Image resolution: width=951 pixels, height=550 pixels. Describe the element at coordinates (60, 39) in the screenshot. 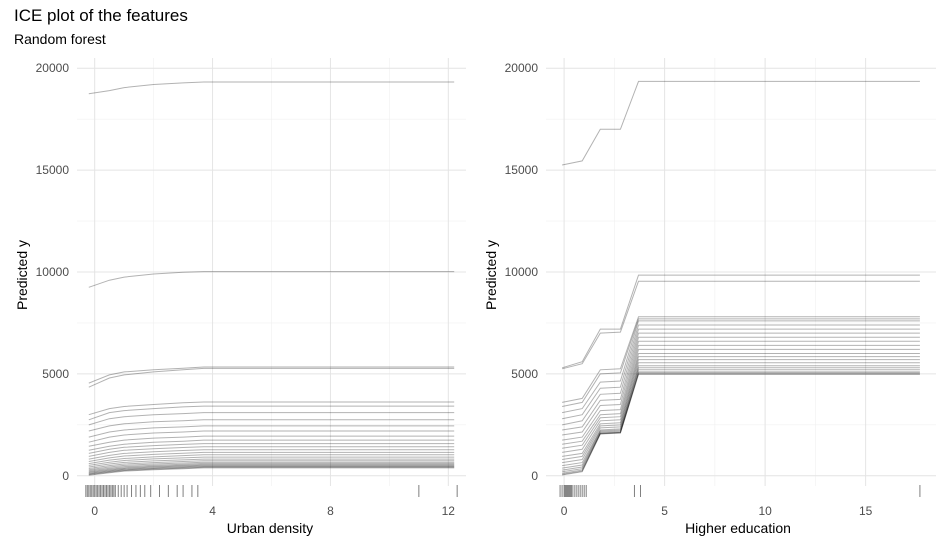

I see `chart-subtitle: Random forest` at that location.